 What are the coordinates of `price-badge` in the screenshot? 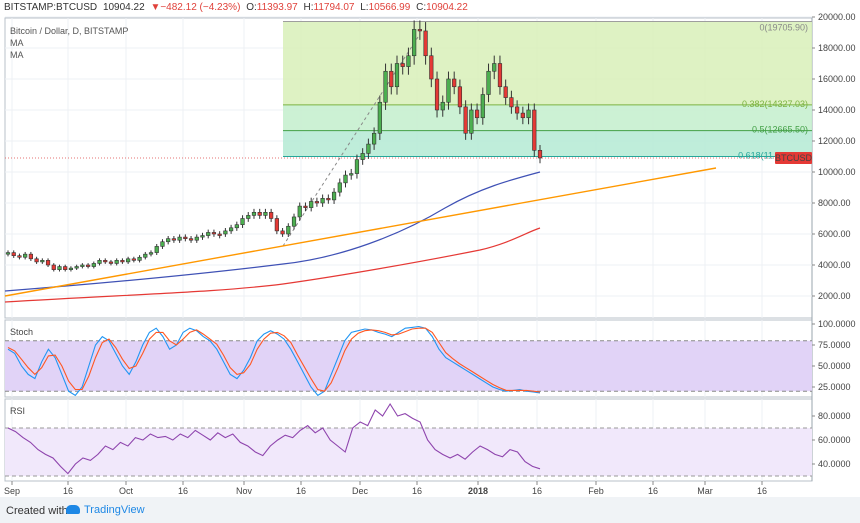 It's located at (793, 157).